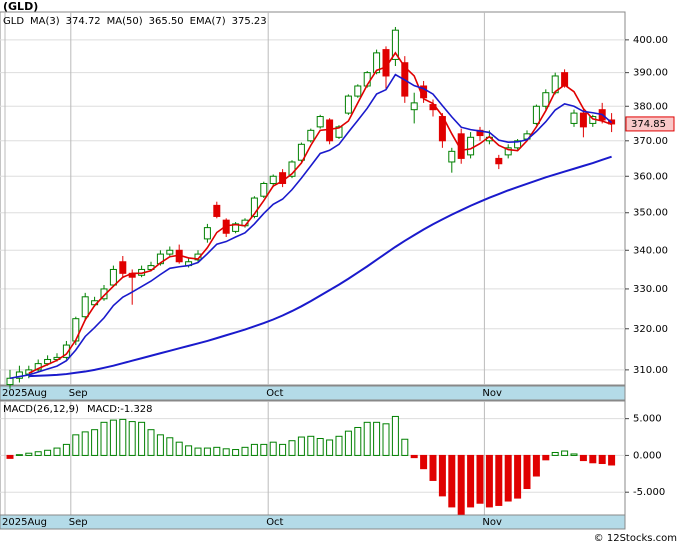 The height and width of the screenshot is (546, 680). Describe the element at coordinates (649, 492) in the screenshot. I see `y-tick-label: -5.000` at that location.